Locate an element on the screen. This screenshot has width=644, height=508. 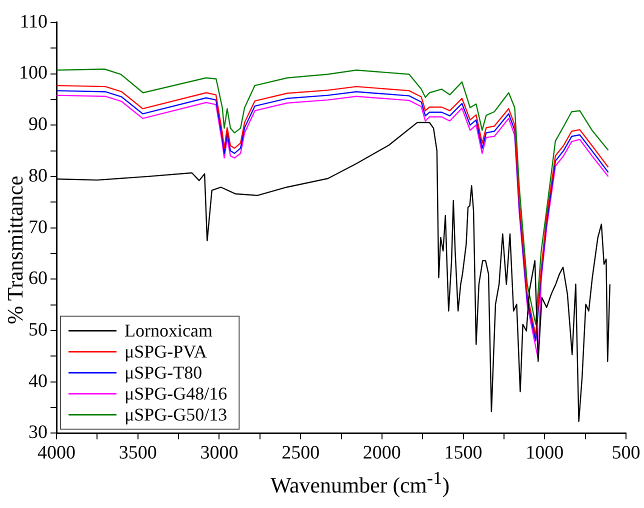
legend-label: Lornoxicam is located at coordinates (168, 330).